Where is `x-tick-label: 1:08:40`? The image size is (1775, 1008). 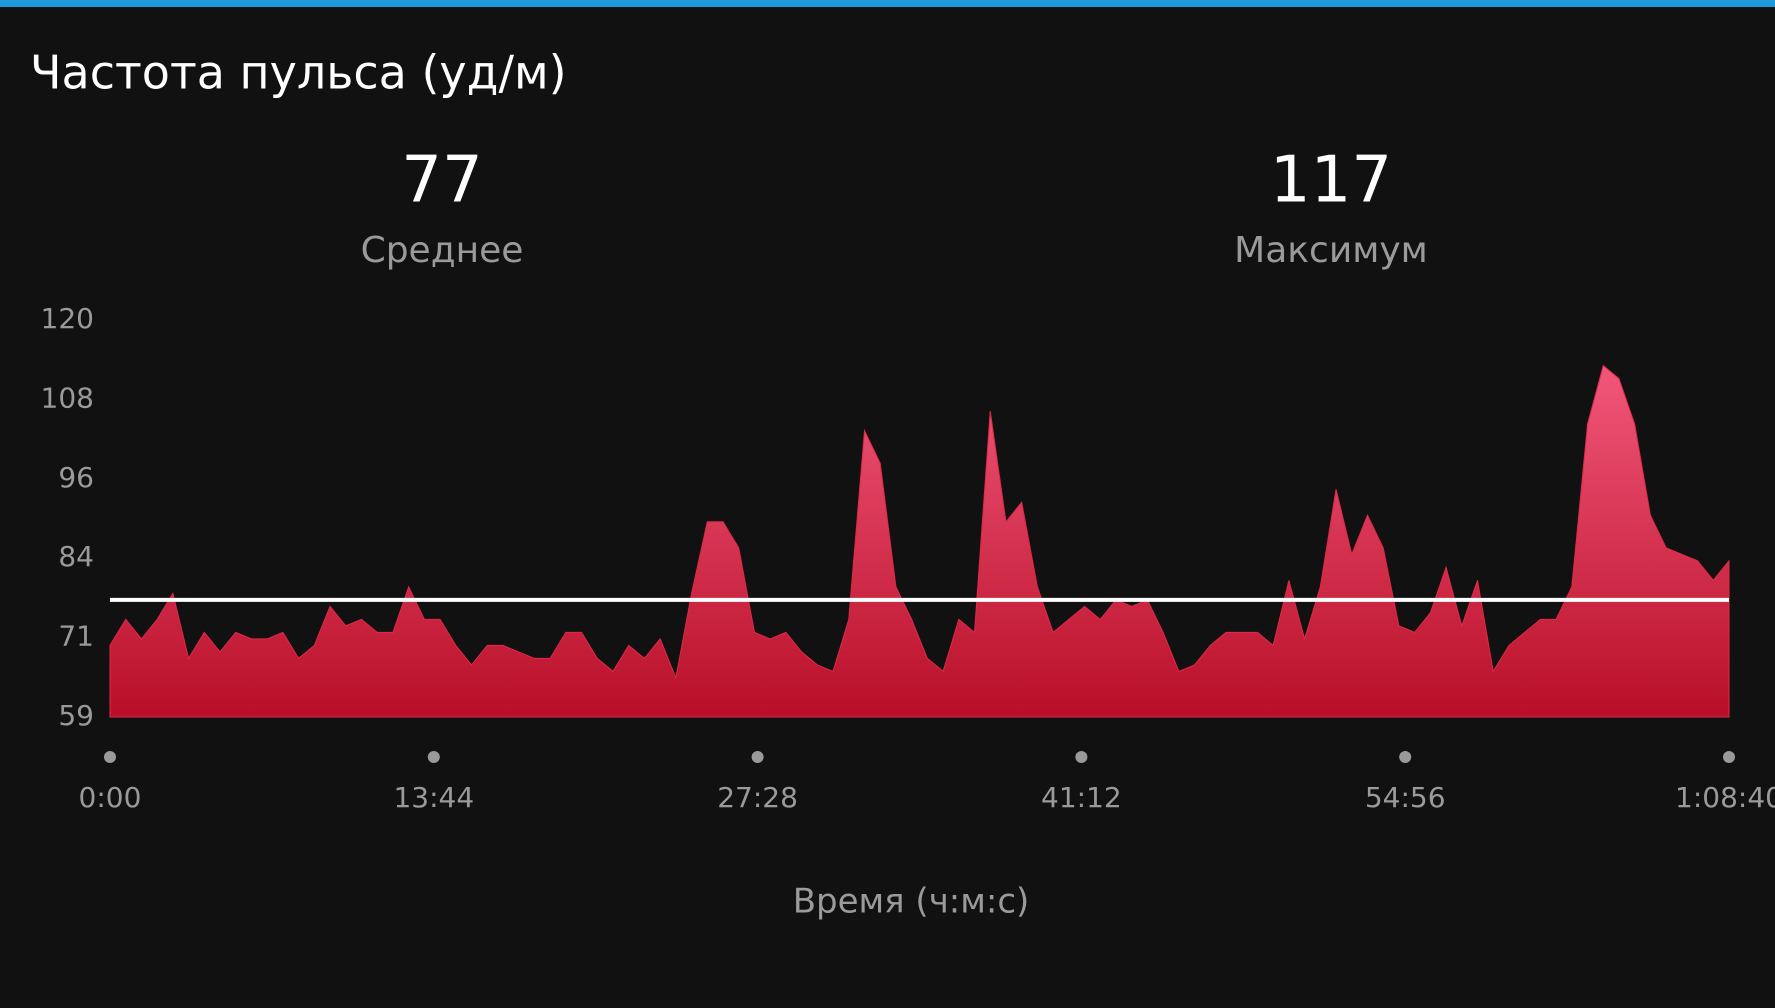 x-tick-label: 1:08:40 is located at coordinates (1725, 797).